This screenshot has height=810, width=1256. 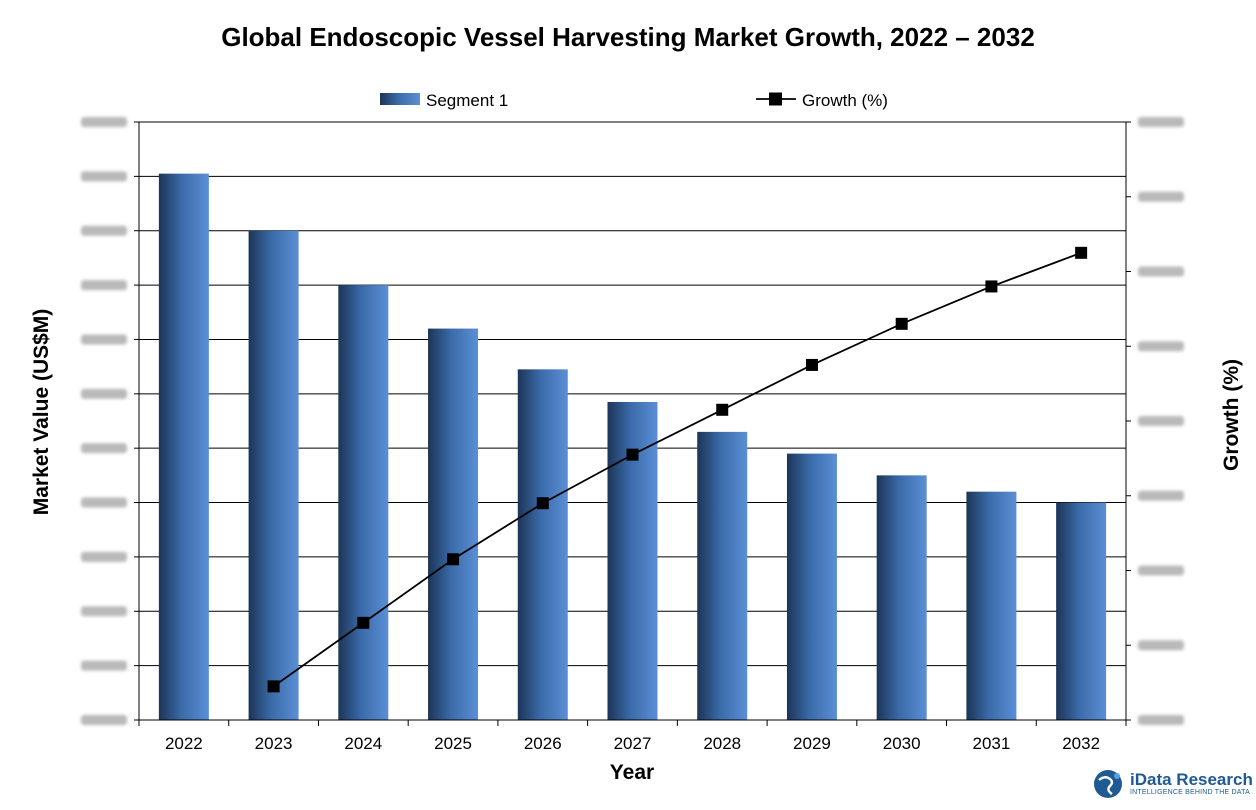 What do you see at coordinates (991, 286) in the screenshot?
I see `growth-point-2031` at bounding box center [991, 286].